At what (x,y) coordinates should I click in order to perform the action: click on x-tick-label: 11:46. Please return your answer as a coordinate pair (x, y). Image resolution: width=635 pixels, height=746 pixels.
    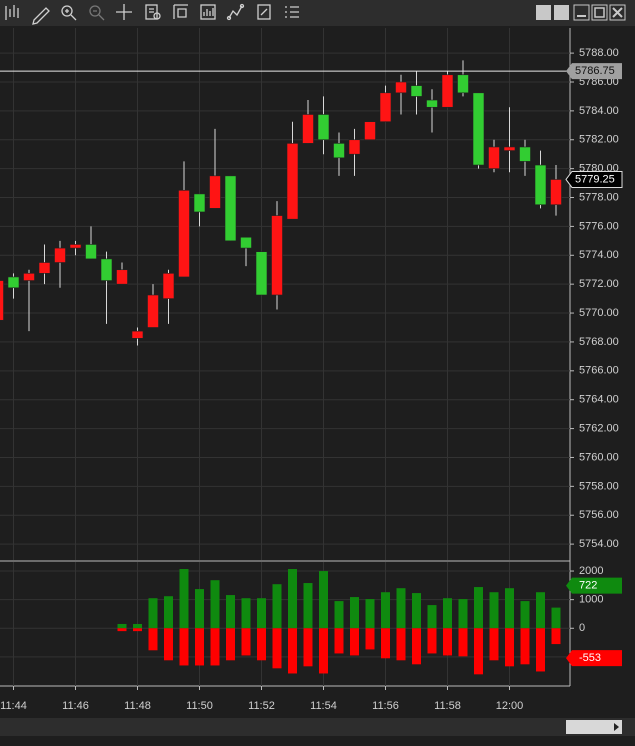
    Looking at the image, I should click on (75, 706).